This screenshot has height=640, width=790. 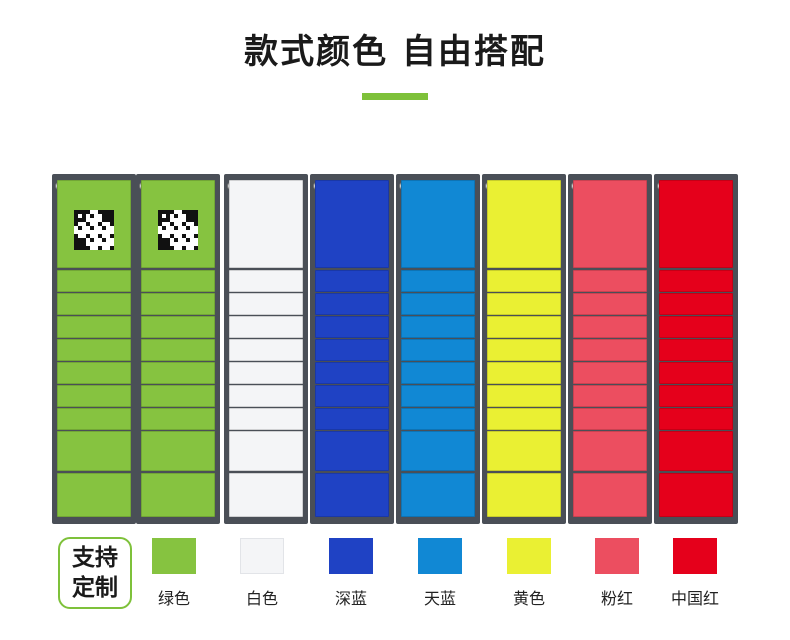 I want to click on customize-badge: 支持 定制, so click(x=95, y=573).